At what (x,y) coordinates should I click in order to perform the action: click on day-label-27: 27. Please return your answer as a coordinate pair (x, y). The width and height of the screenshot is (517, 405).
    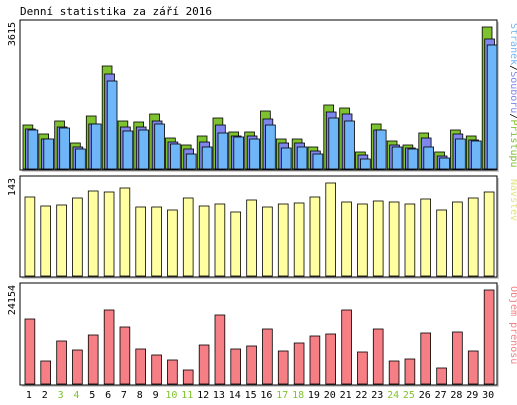
    Looking at the image, I should click on (441, 395).